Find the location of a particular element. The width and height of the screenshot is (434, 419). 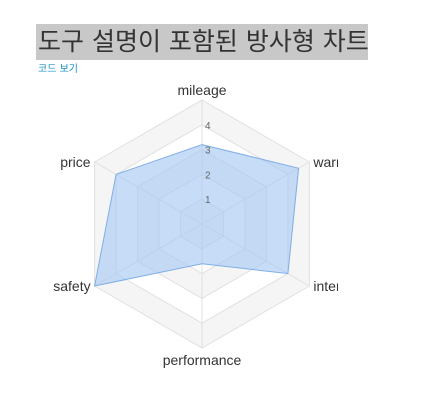

axis-label-interior: interior is located at coordinates (325, 286).